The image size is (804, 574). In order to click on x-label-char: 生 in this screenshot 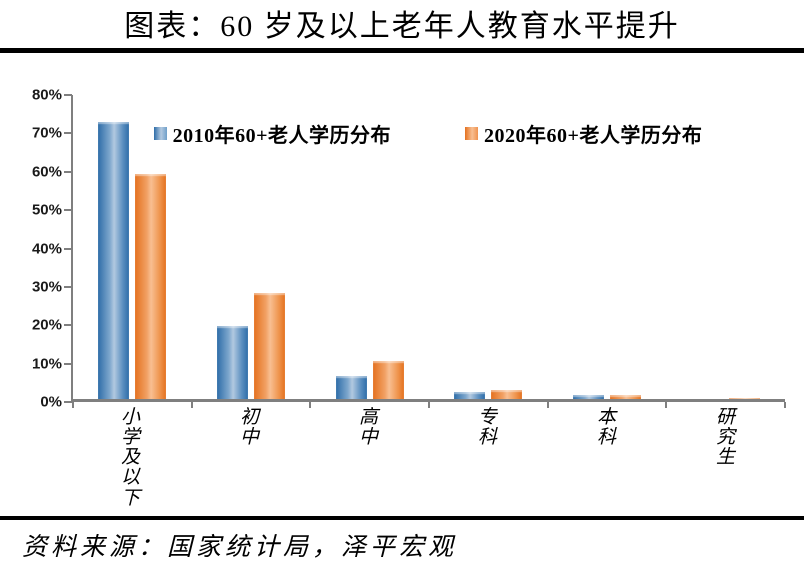, I will do `click(725, 458)`.